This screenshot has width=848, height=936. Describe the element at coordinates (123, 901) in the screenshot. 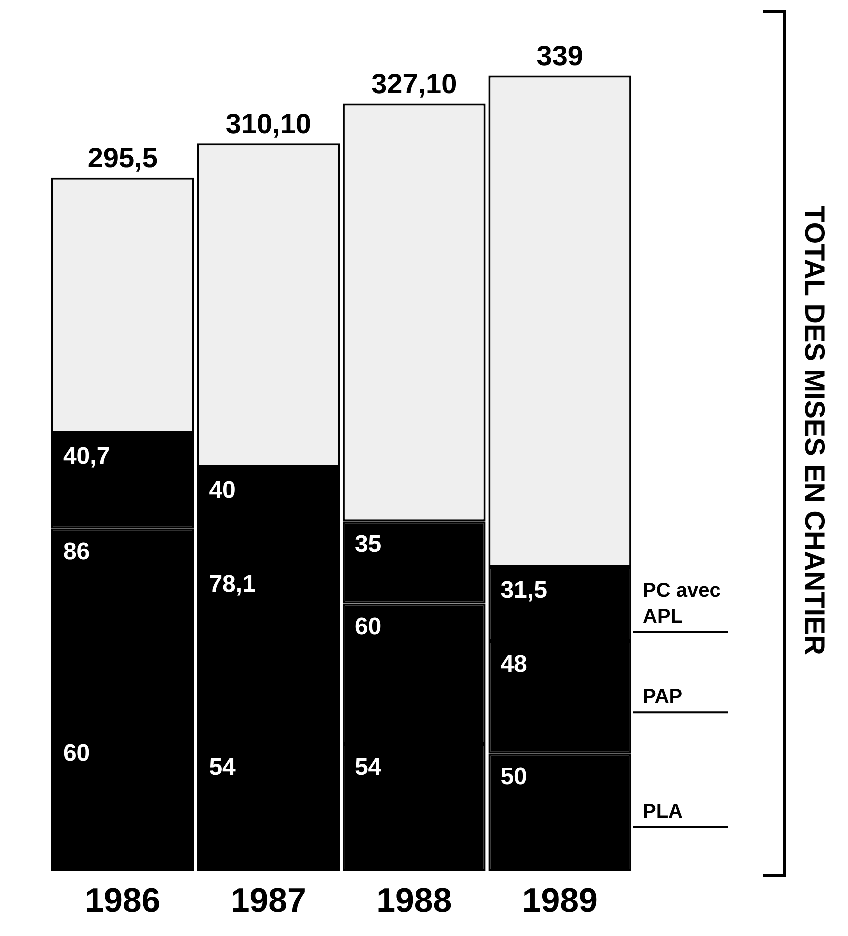

I see `x-tick-label: 1986` at that location.